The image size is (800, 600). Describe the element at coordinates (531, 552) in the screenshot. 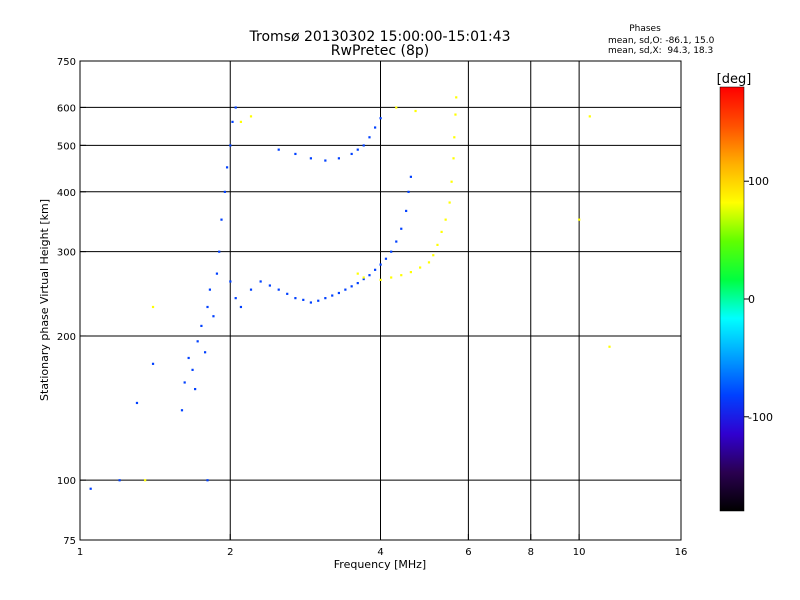

I see `x-tick-label: 8` at that location.